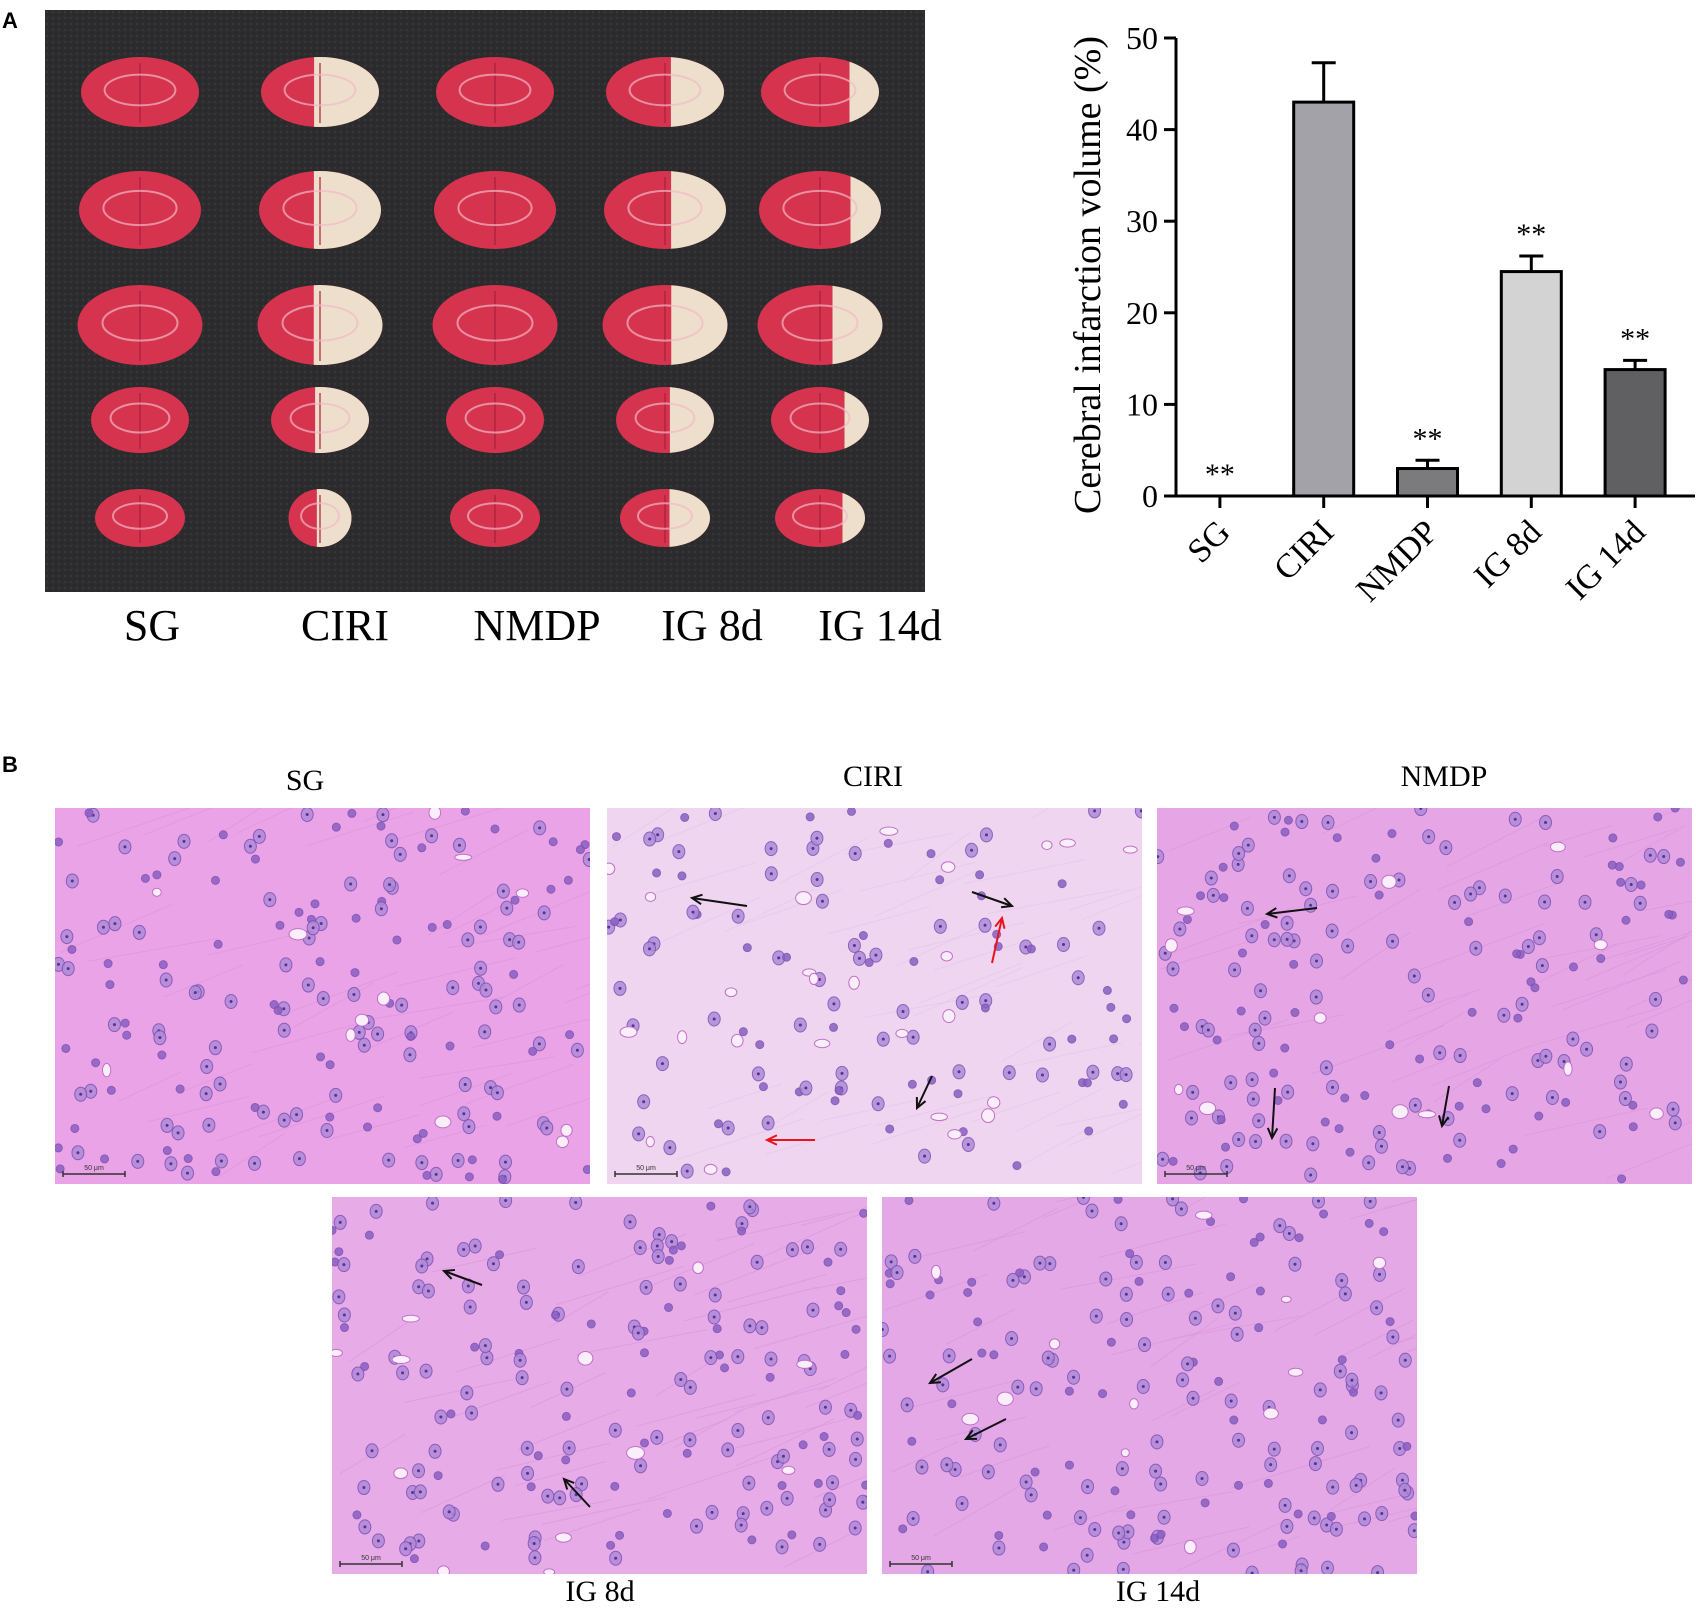 The height and width of the screenshot is (1614, 1696). What do you see at coordinates (1088, 275) in the screenshot?
I see `chart-ylabel: Cerebral infarction volume (%)` at bounding box center [1088, 275].